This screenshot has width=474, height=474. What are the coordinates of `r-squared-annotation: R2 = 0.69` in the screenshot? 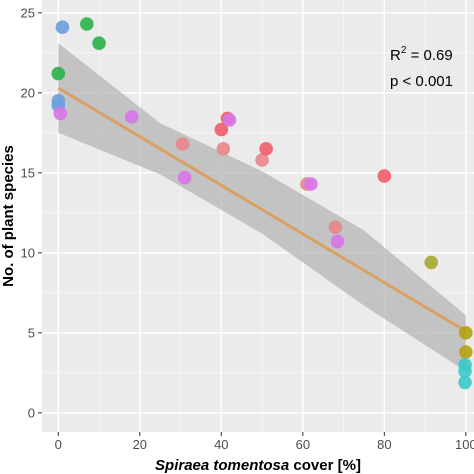 It's located at (421, 54).